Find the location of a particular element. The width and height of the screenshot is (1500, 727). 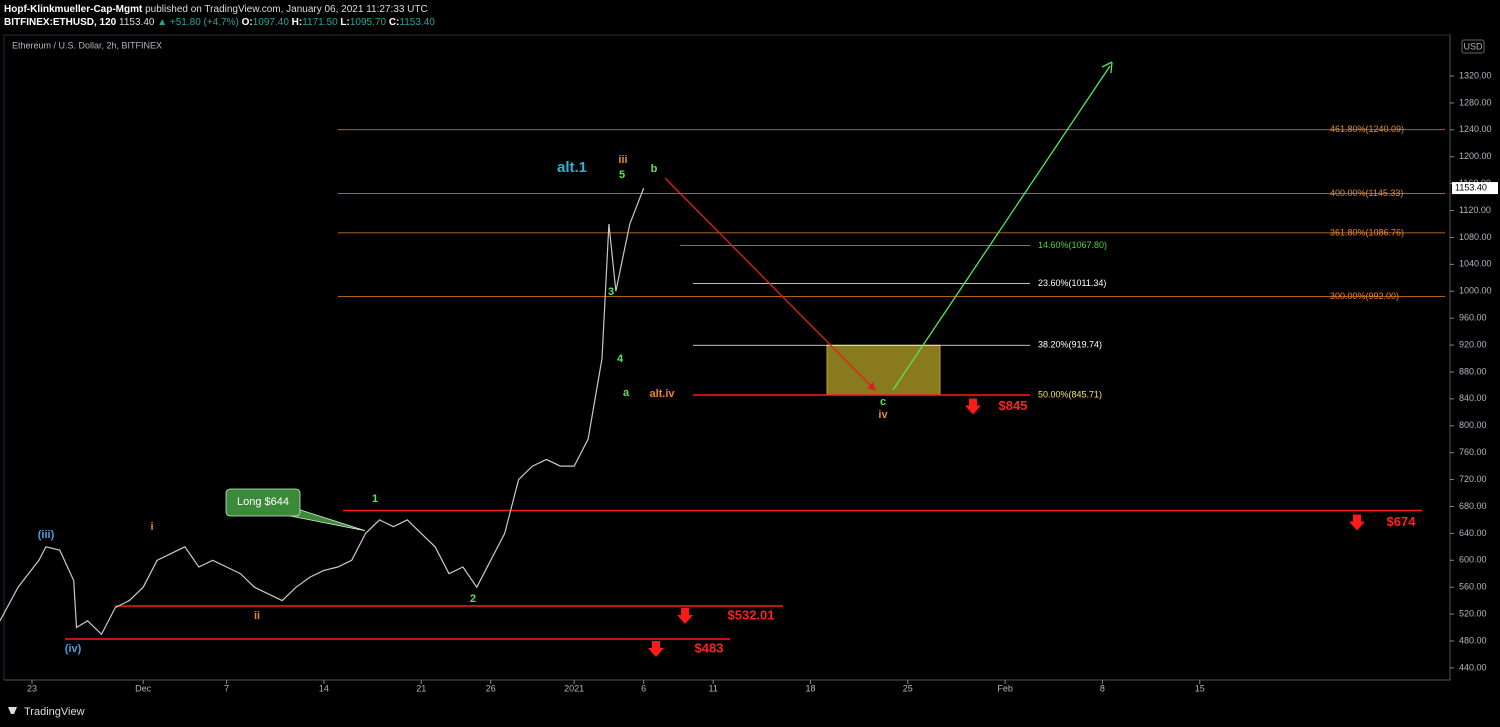

y-tick-label: 760.00 is located at coordinates (1473, 452).